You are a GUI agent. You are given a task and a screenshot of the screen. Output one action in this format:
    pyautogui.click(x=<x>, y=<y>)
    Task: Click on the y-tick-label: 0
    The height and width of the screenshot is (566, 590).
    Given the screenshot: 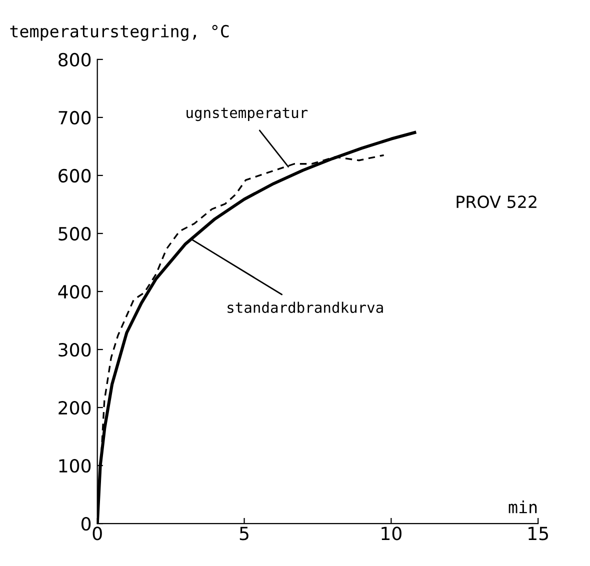 What is the action you would take?
    pyautogui.click(x=86, y=524)
    